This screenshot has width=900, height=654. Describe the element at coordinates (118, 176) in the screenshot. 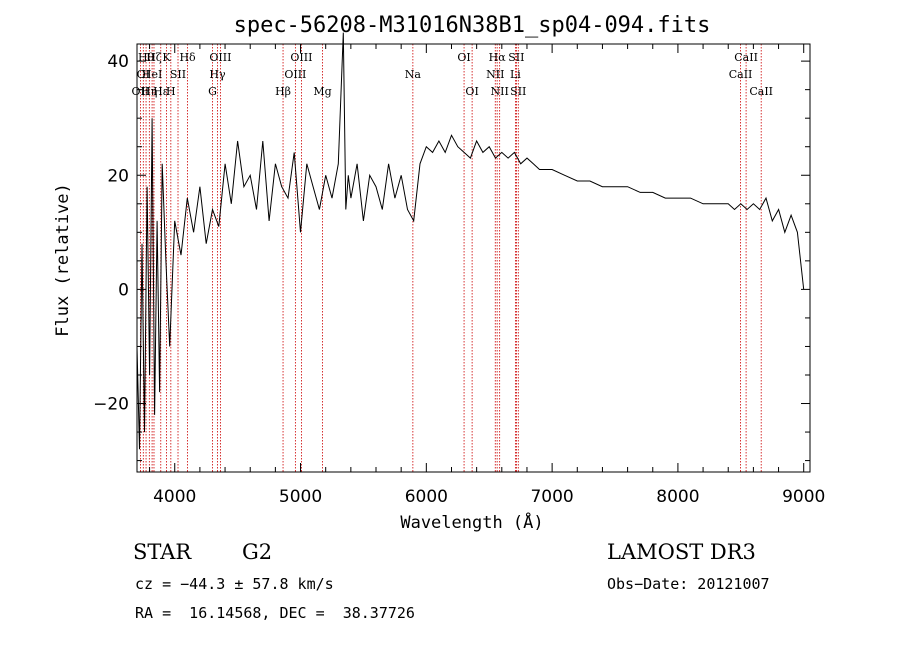

I see `y-tick-label: 20` at that location.